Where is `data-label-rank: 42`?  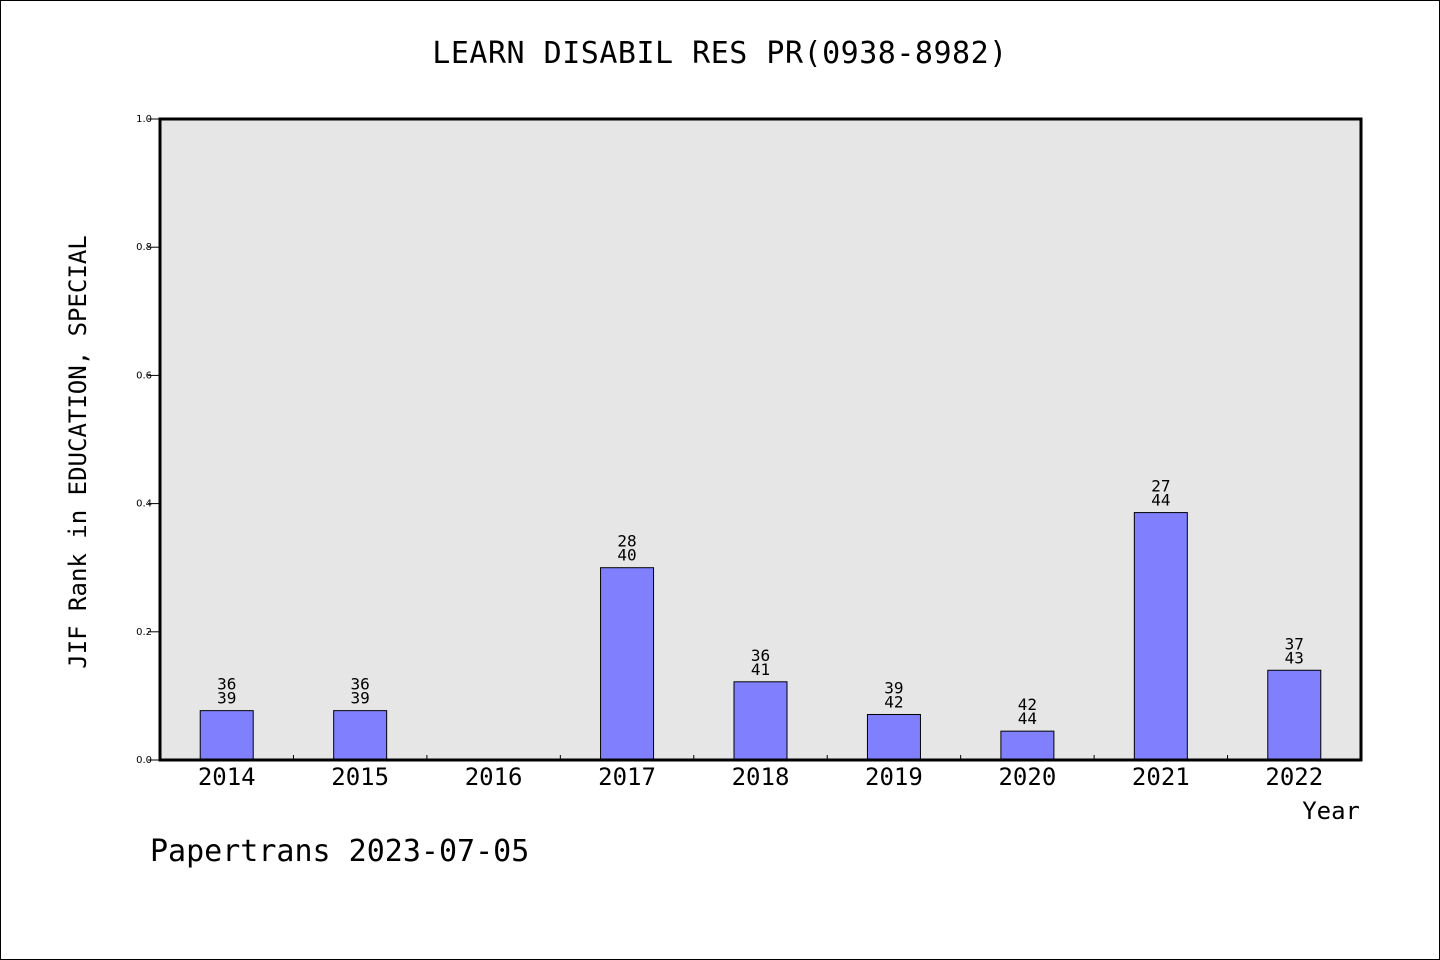
data-label-rank: 42 is located at coordinates (1027, 704).